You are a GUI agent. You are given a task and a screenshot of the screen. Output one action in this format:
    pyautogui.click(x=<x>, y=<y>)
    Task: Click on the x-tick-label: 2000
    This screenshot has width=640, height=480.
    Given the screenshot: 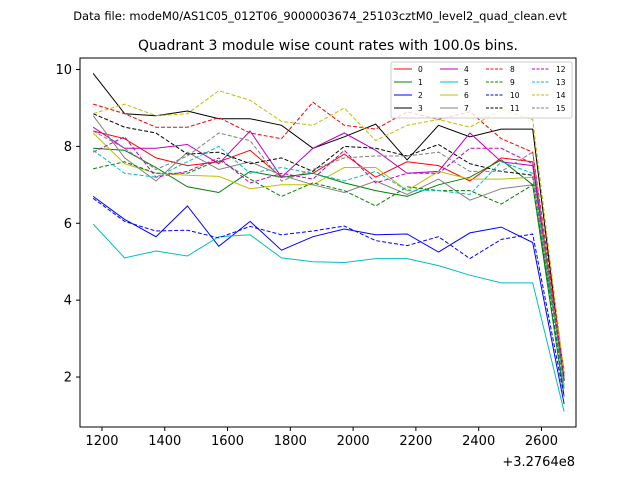 What is the action you would take?
    pyautogui.click(x=353, y=441)
    